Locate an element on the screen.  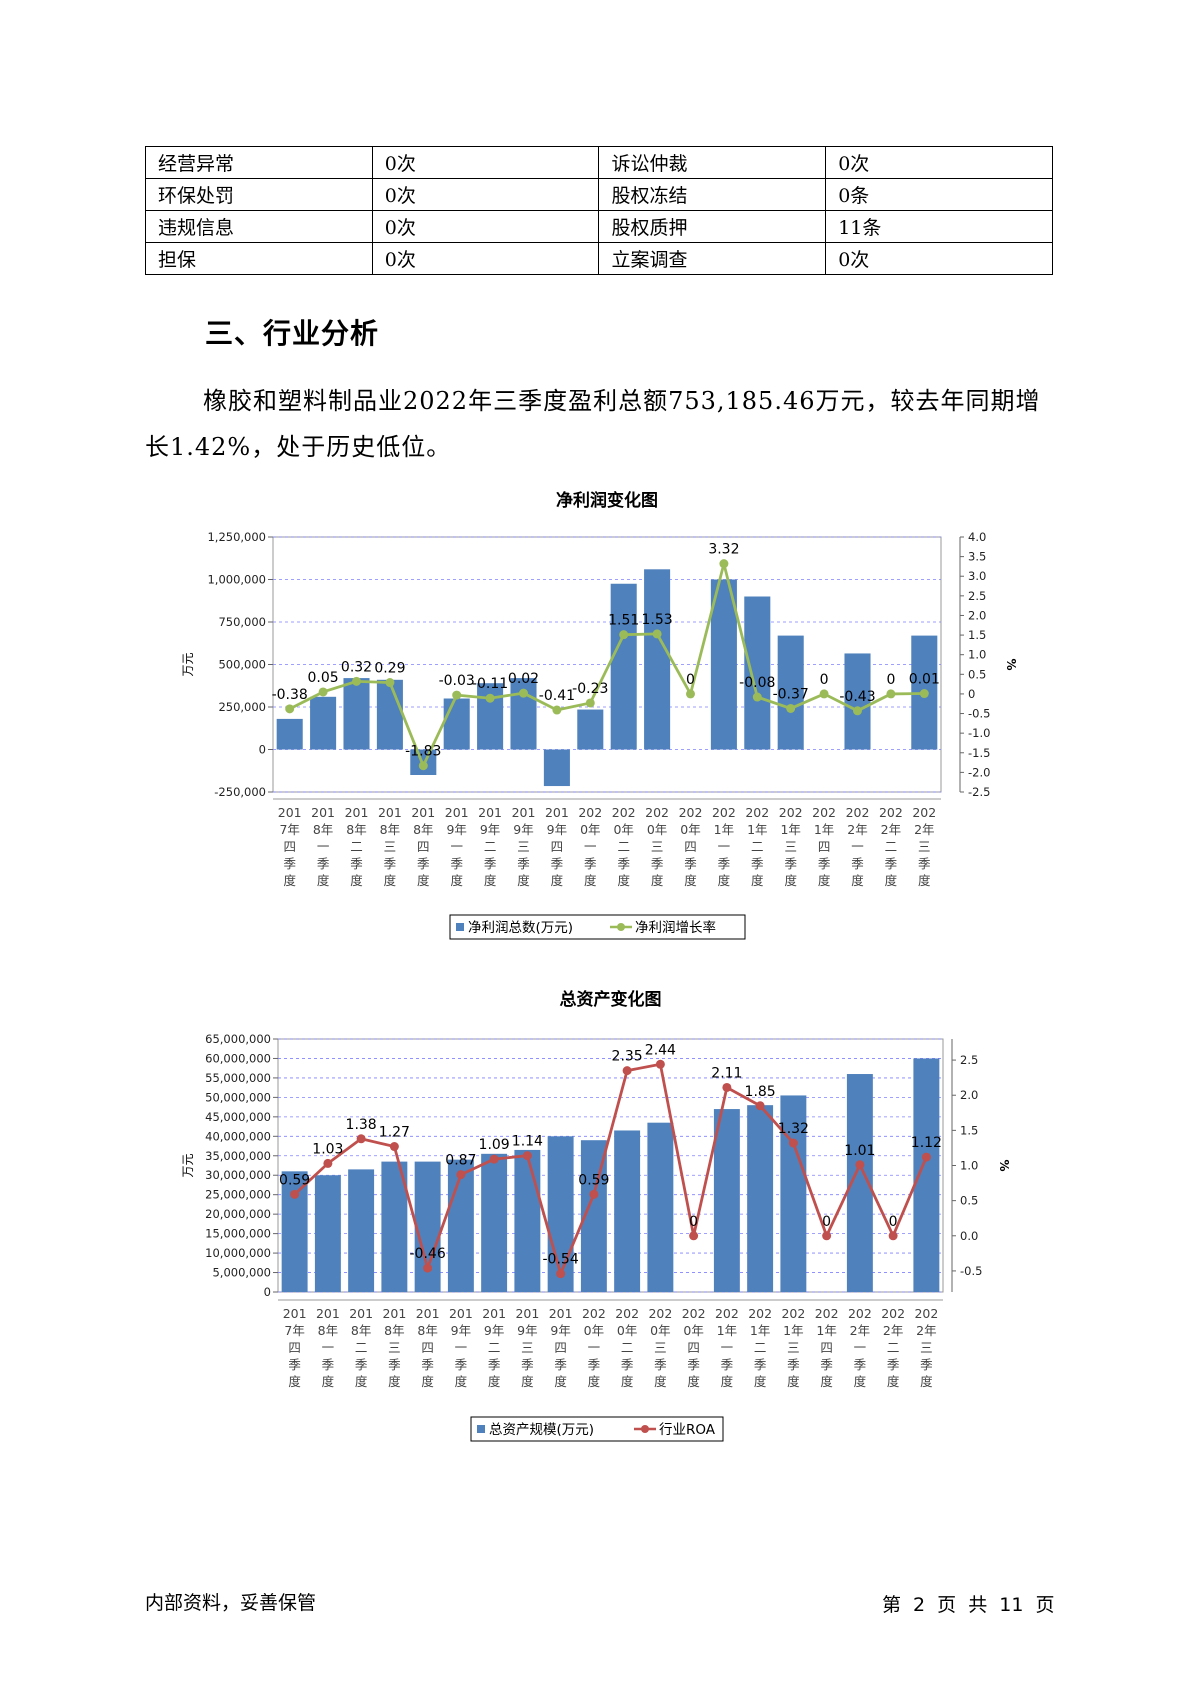
y-tick-label: 250,000 is located at coordinates (242, 707).